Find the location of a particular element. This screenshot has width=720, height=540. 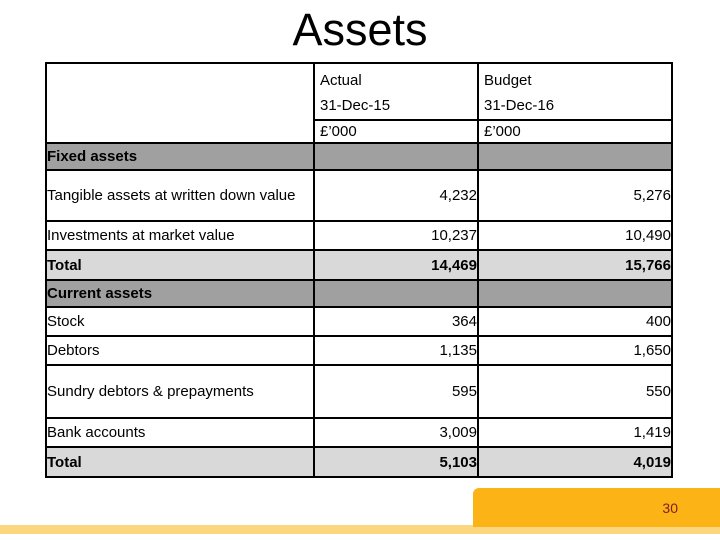

actual-header-title: Actual is located at coordinates (341, 80).